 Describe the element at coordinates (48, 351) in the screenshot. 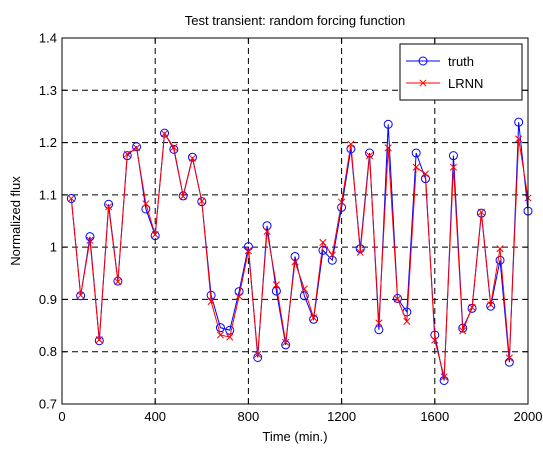

I see `y-tick-label: 0.8` at that location.